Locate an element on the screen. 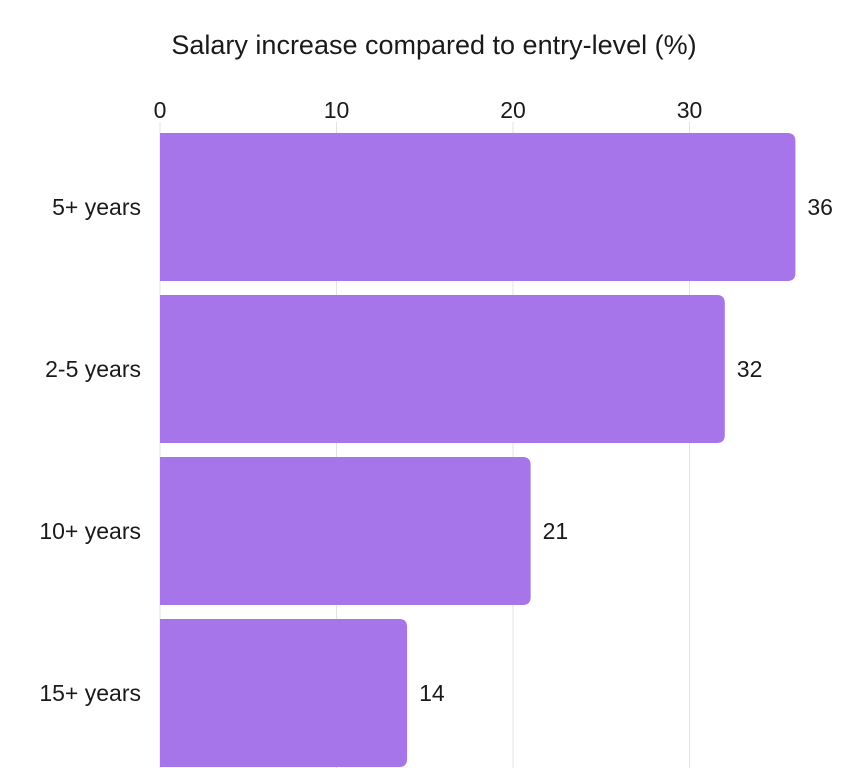  x-tick-label-30: 30 is located at coordinates (690, 110).